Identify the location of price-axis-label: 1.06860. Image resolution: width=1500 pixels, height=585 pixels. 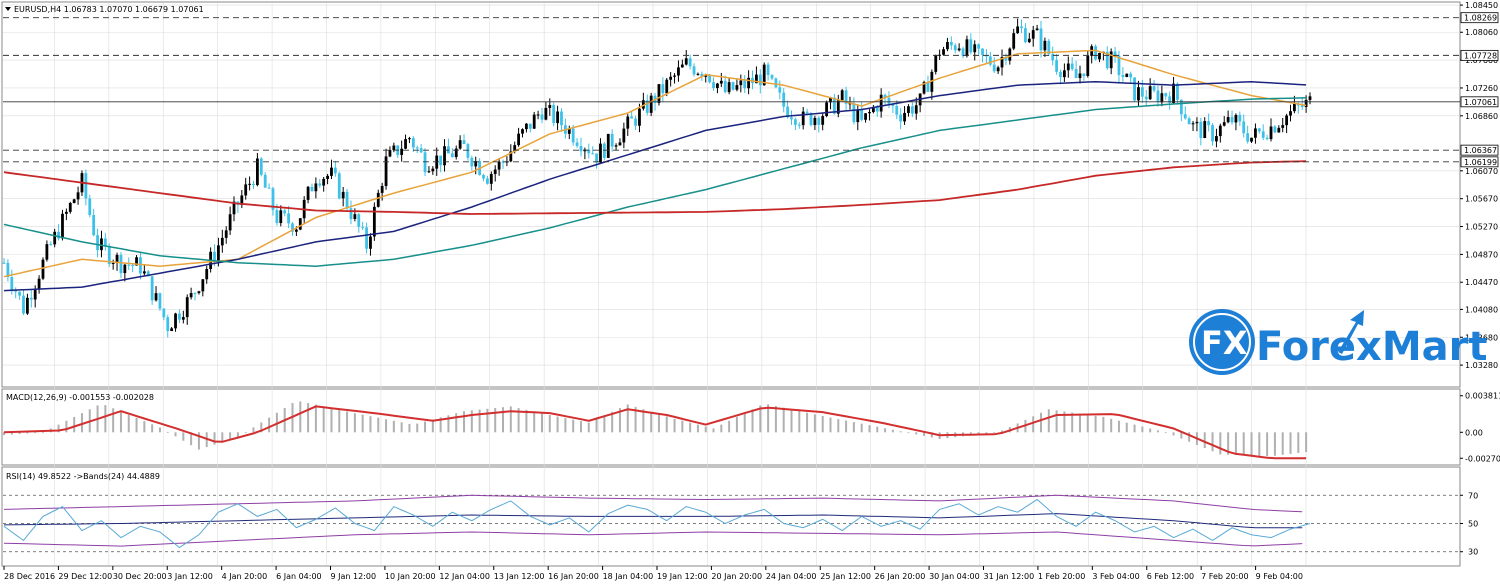
(1481, 116).